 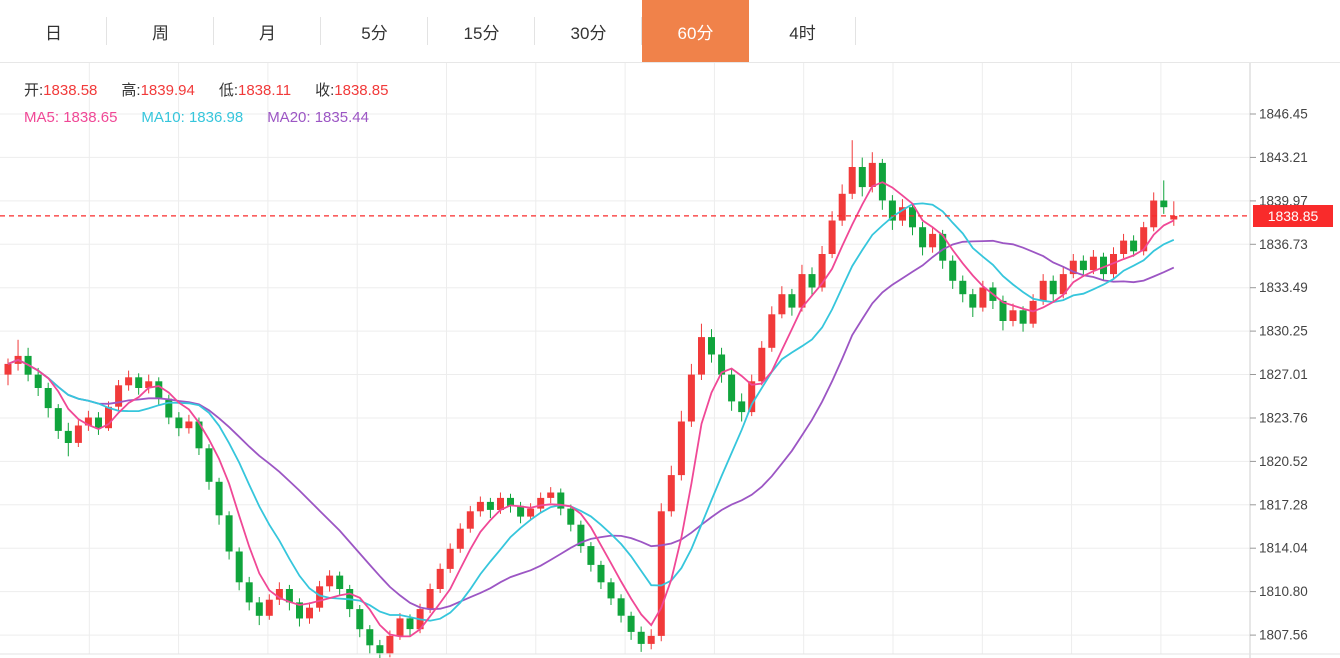 What do you see at coordinates (1293, 216) in the screenshot?
I see `current-price-tag: 1838.85` at bounding box center [1293, 216].